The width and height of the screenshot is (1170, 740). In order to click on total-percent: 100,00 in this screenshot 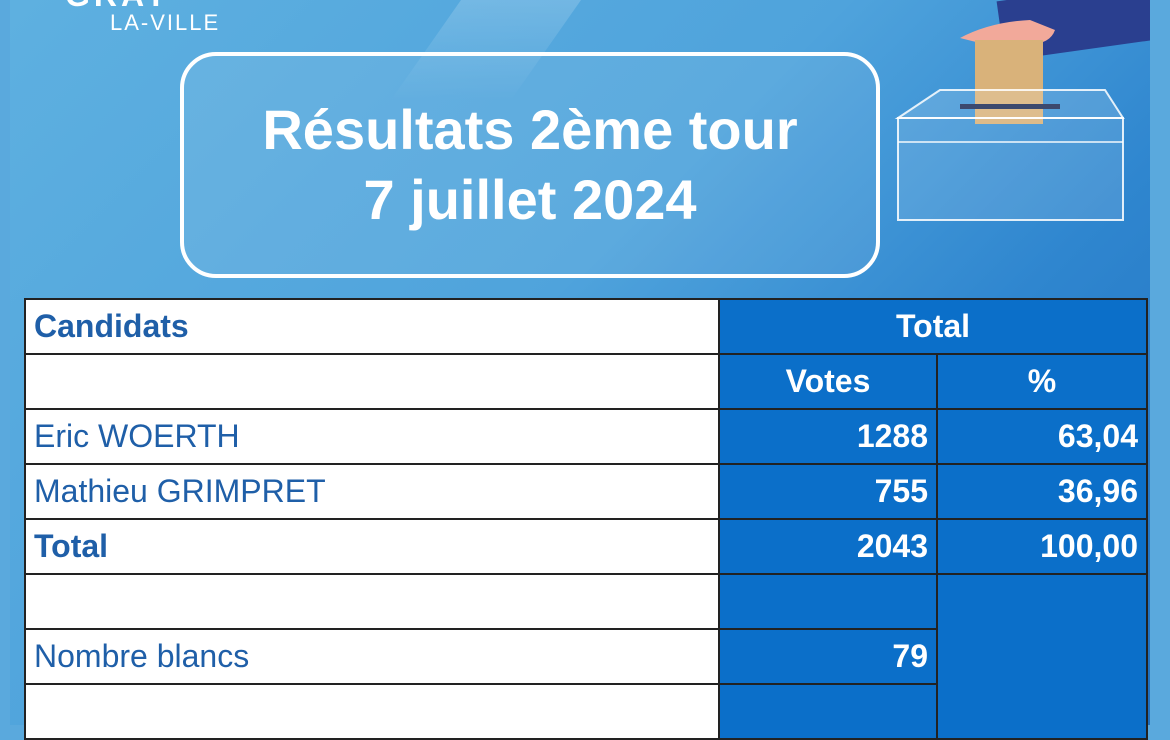, I will do `click(1042, 546)`.